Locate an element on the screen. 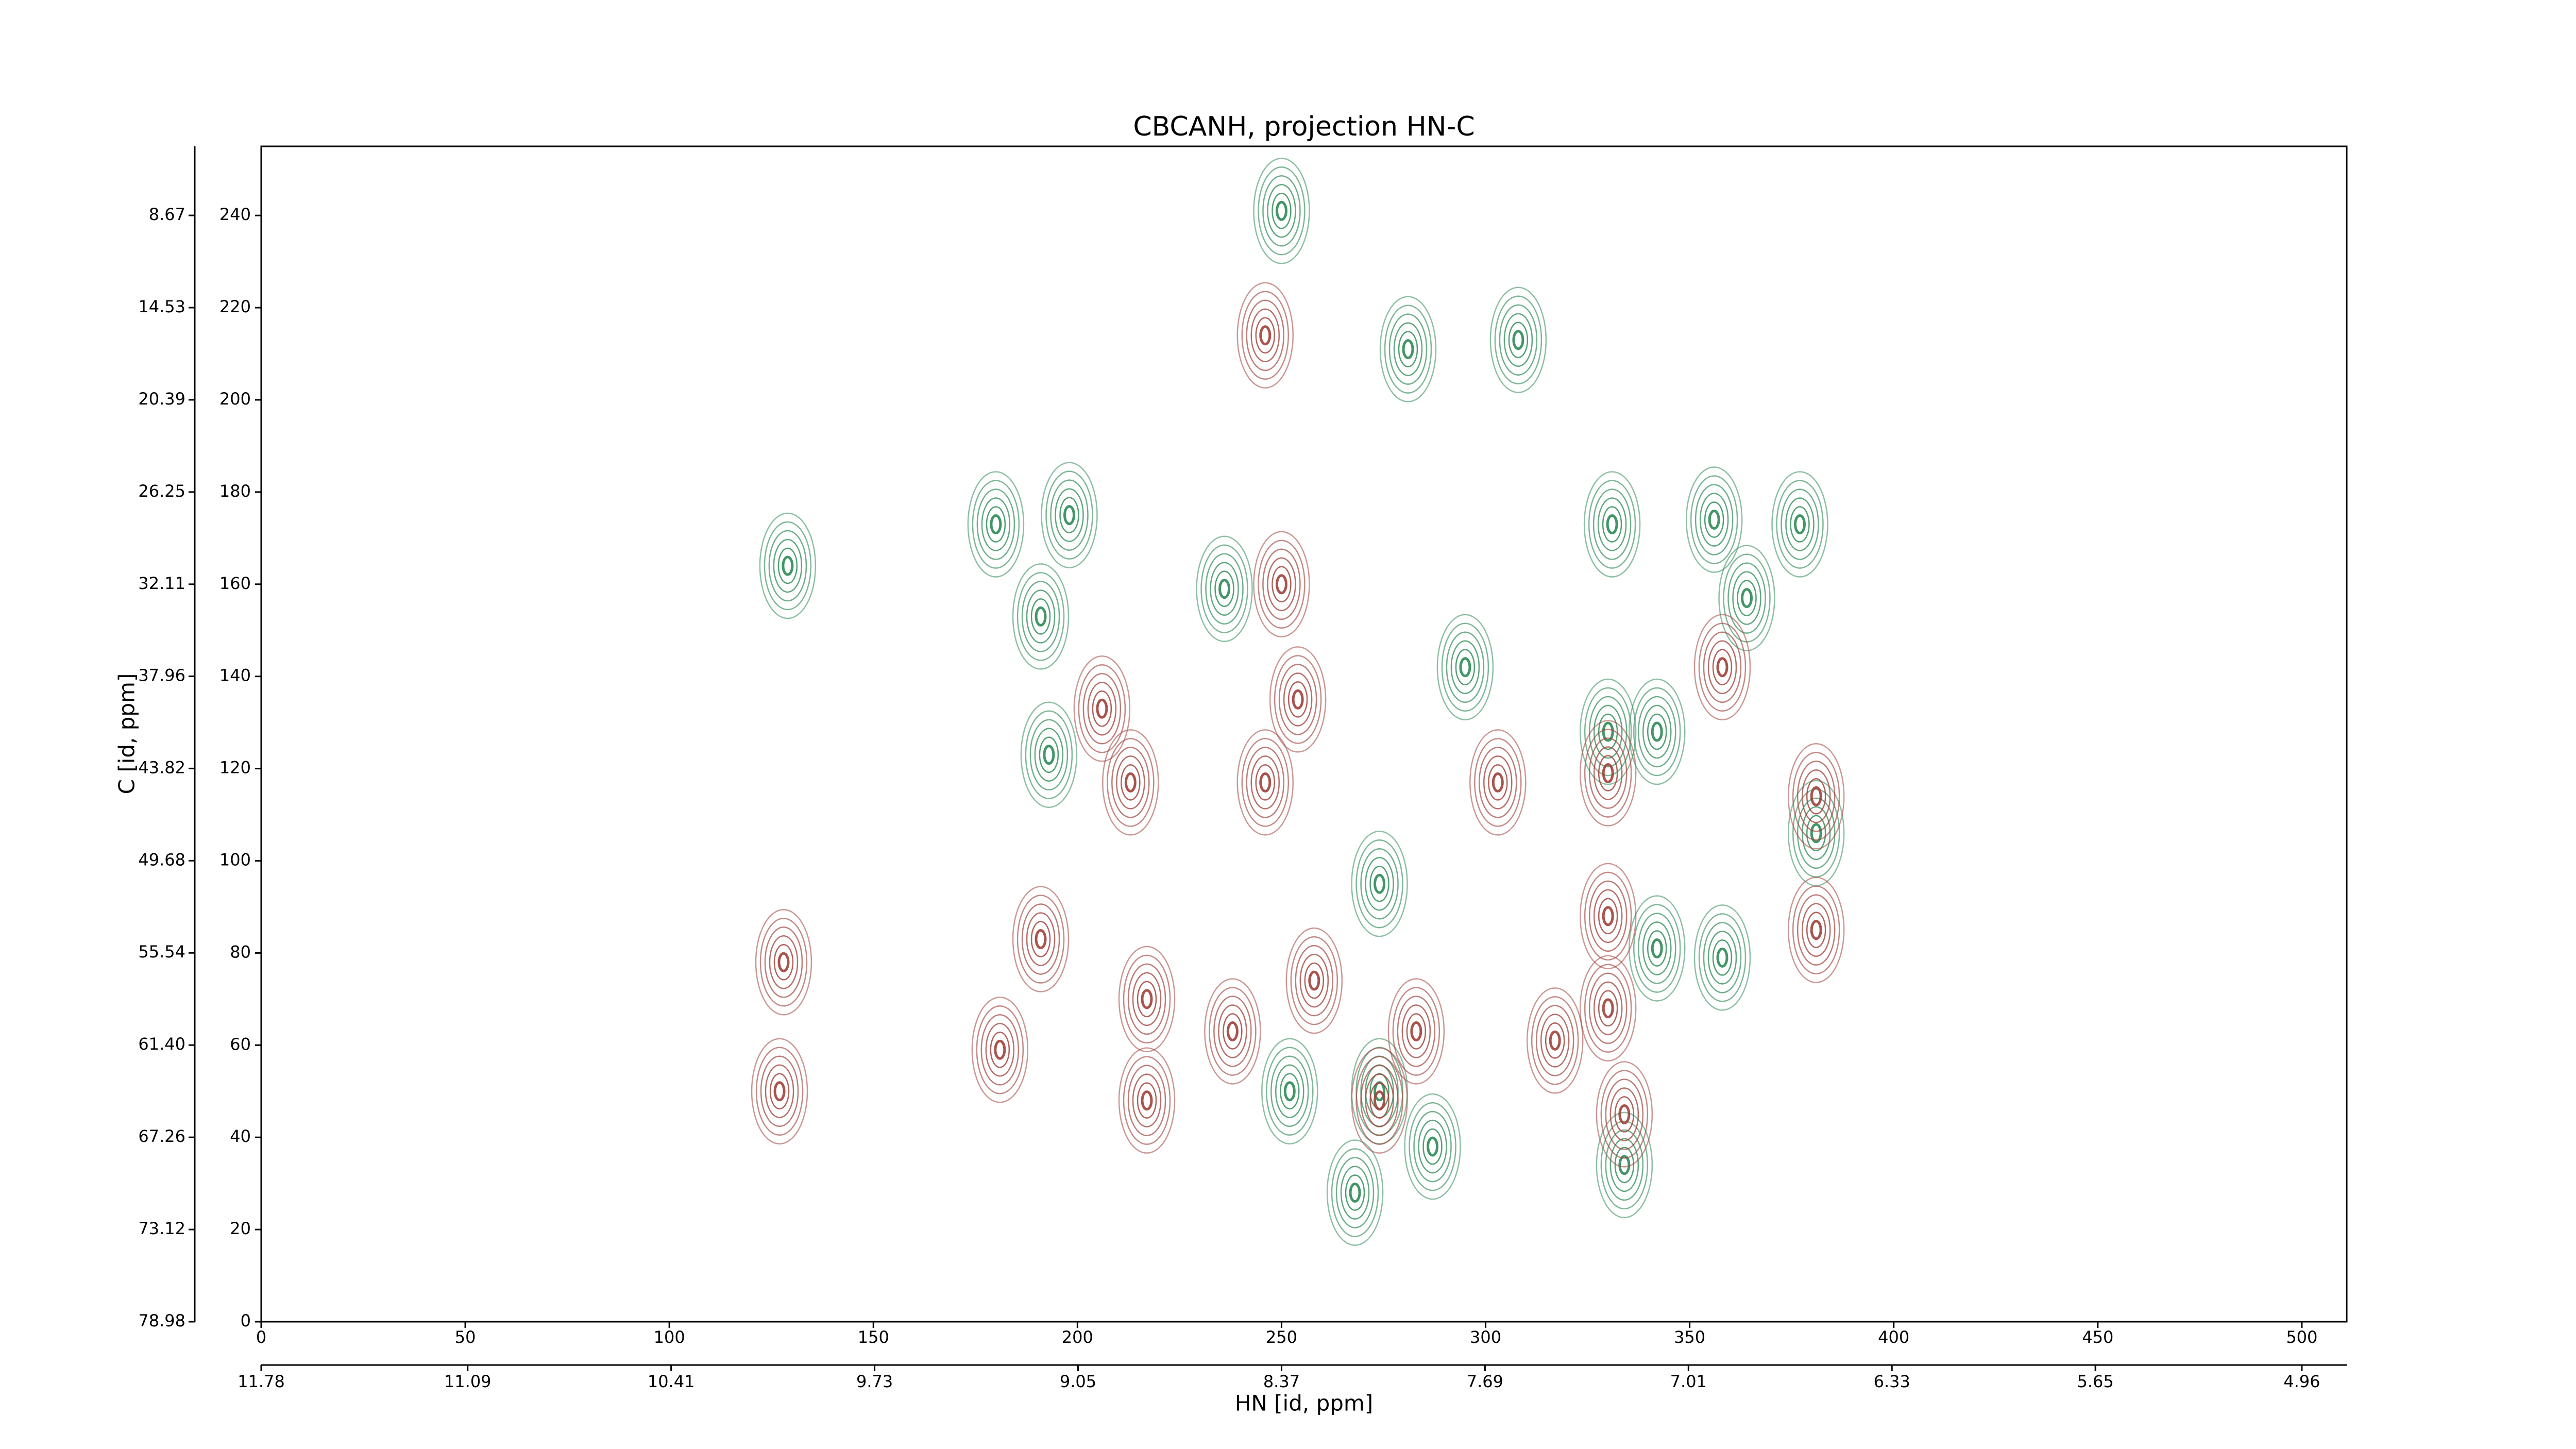  y2-tick-label: 67.26 is located at coordinates (161, 1136).